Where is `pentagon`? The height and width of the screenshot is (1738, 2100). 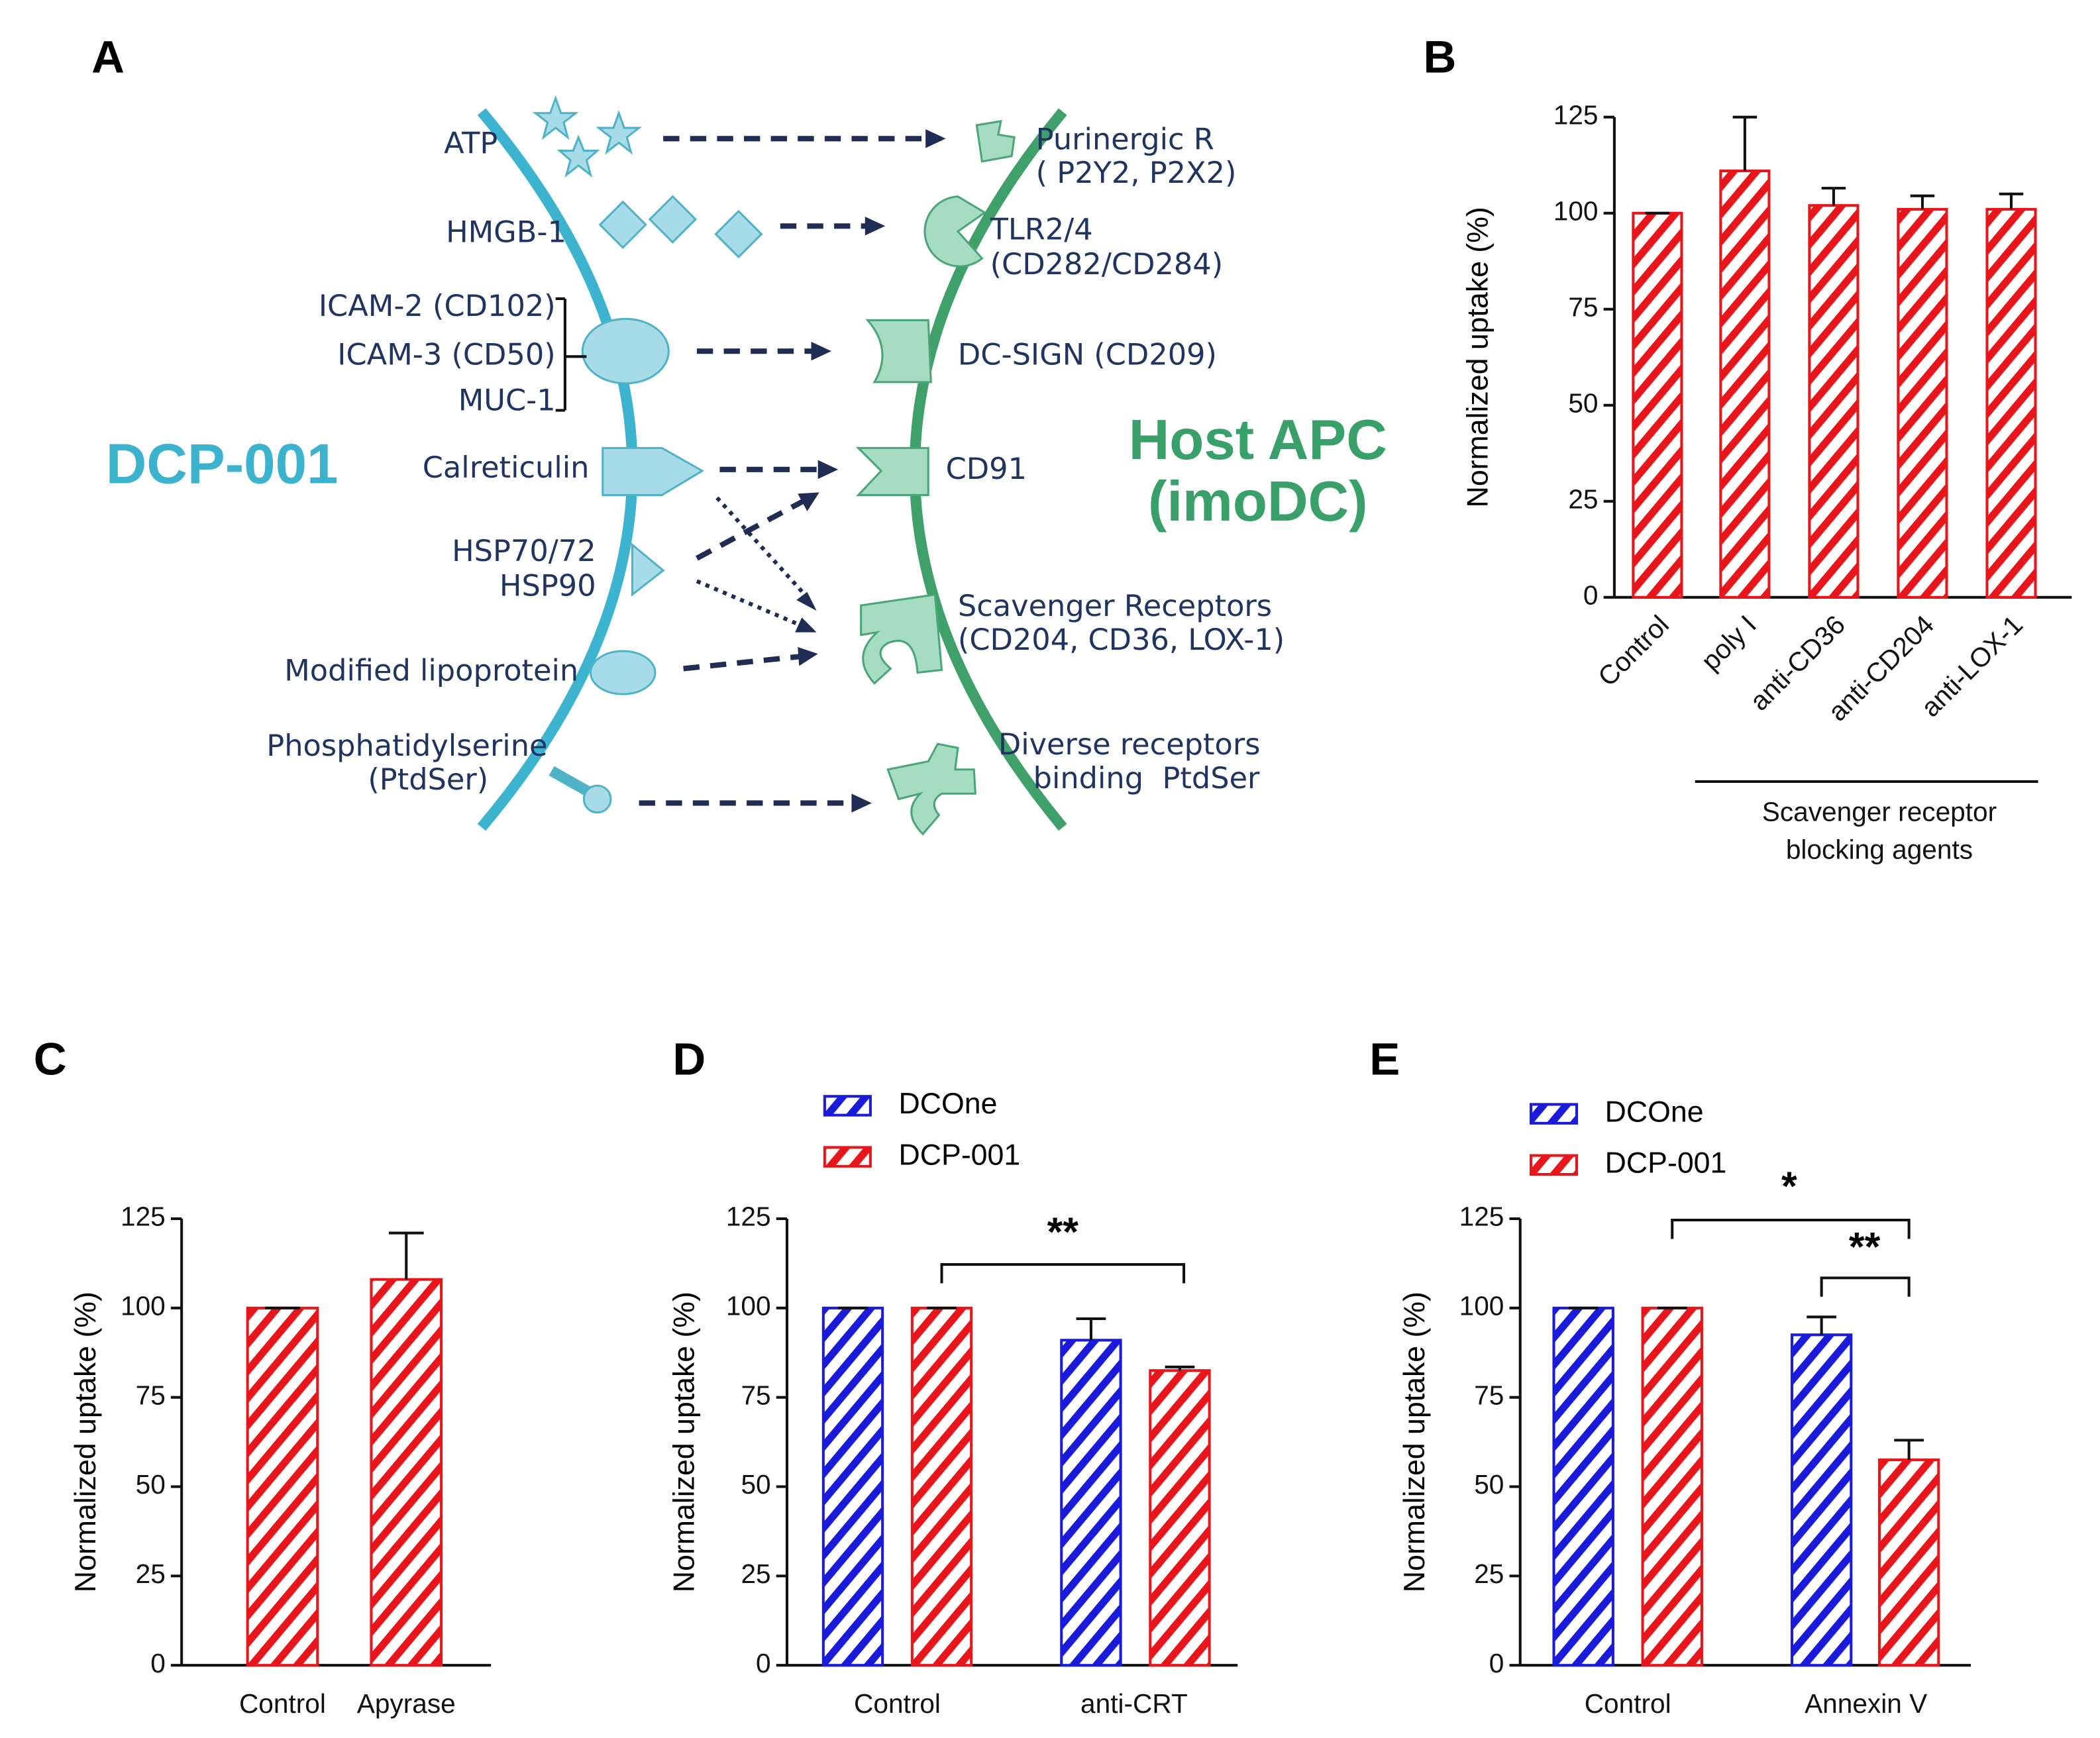 pentagon is located at coordinates (653, 471).